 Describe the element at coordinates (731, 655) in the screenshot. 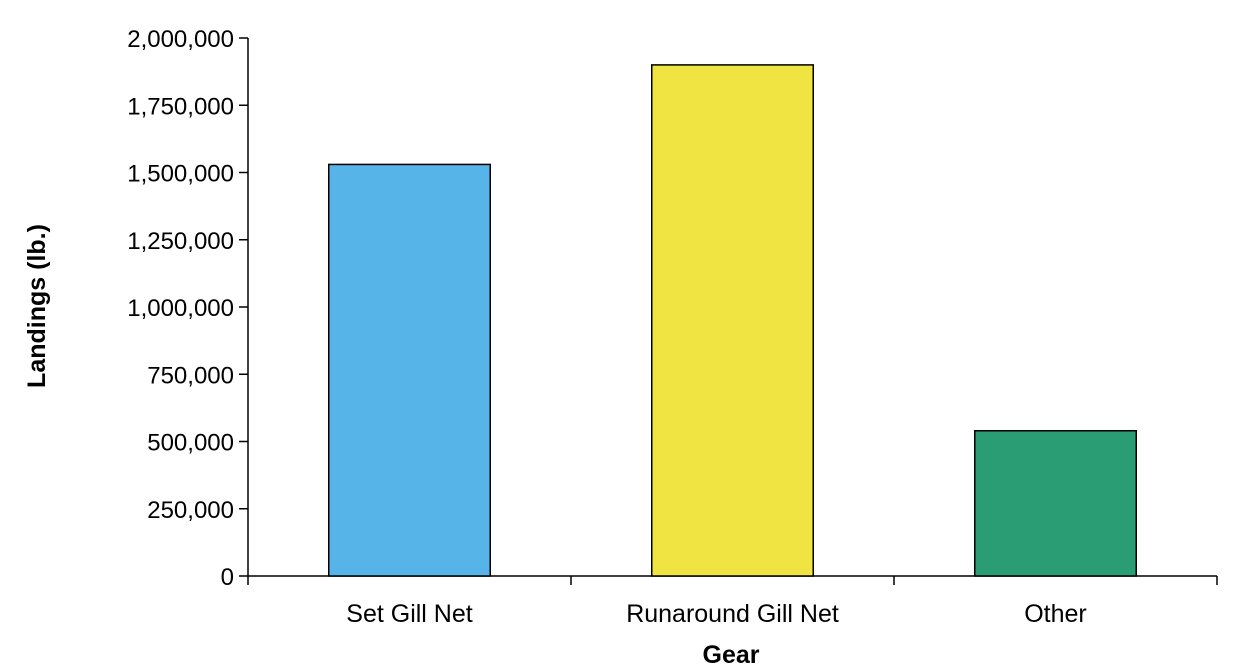

I see `x-axis-title: Gear` at that location.